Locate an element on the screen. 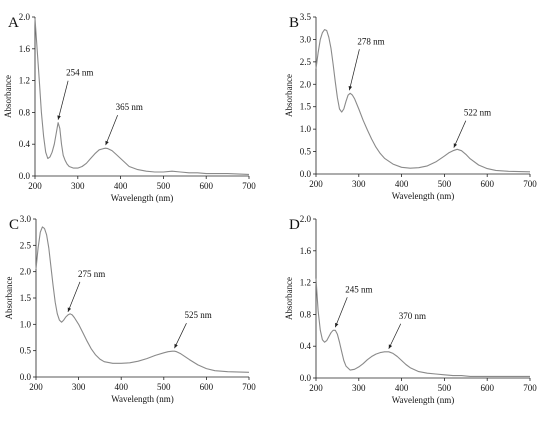 The image size is (550, 421). peak-annotation: 275 nm is located at coordinates (91, 274).